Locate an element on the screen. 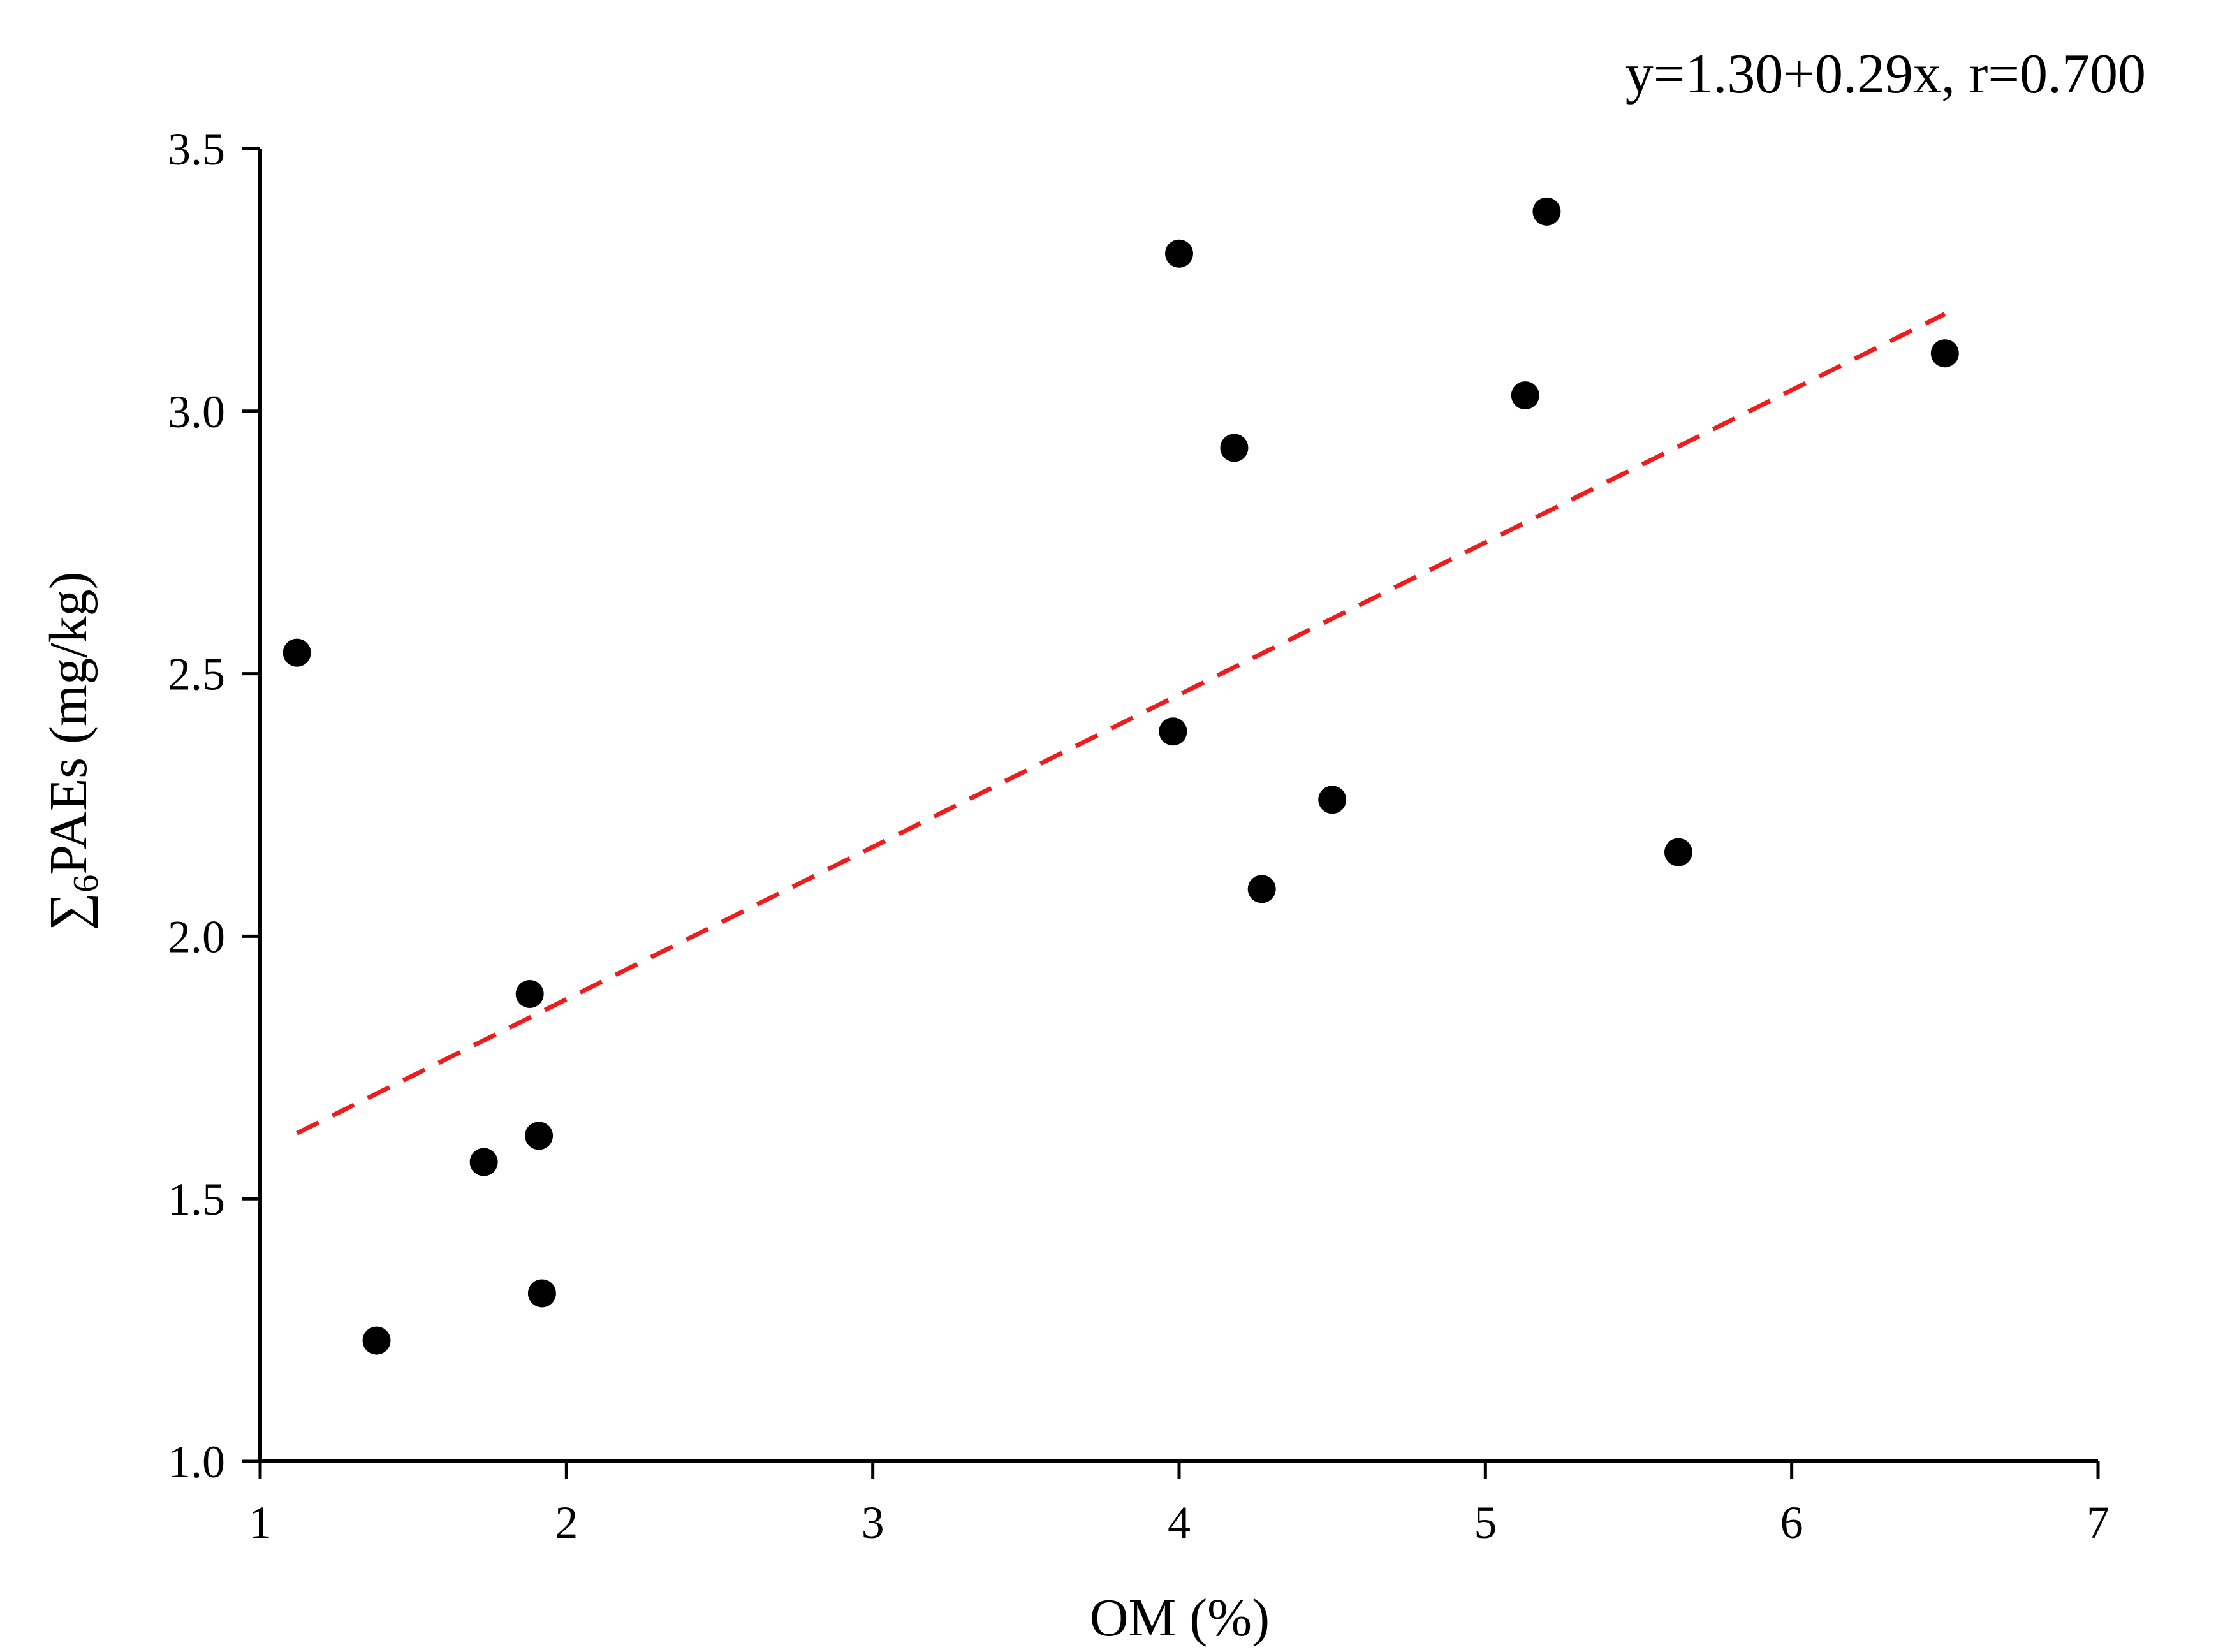  y-tick-label: 3.0 is located at coordinates (196, 412).